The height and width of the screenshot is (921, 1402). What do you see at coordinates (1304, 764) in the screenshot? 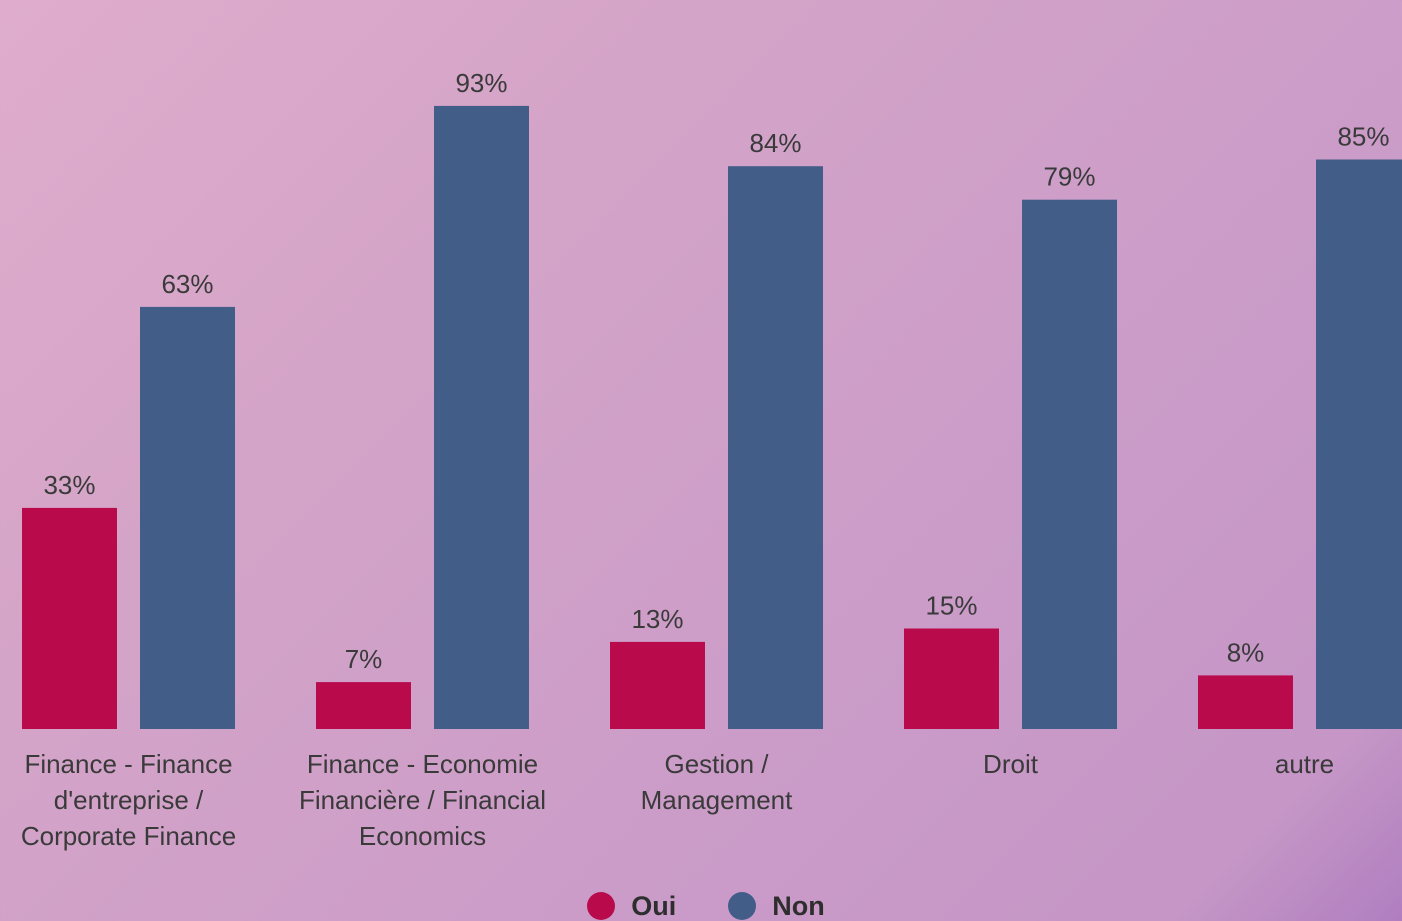
I see `category-label-4-line-0: autre` at bounding box center [1304, 764].